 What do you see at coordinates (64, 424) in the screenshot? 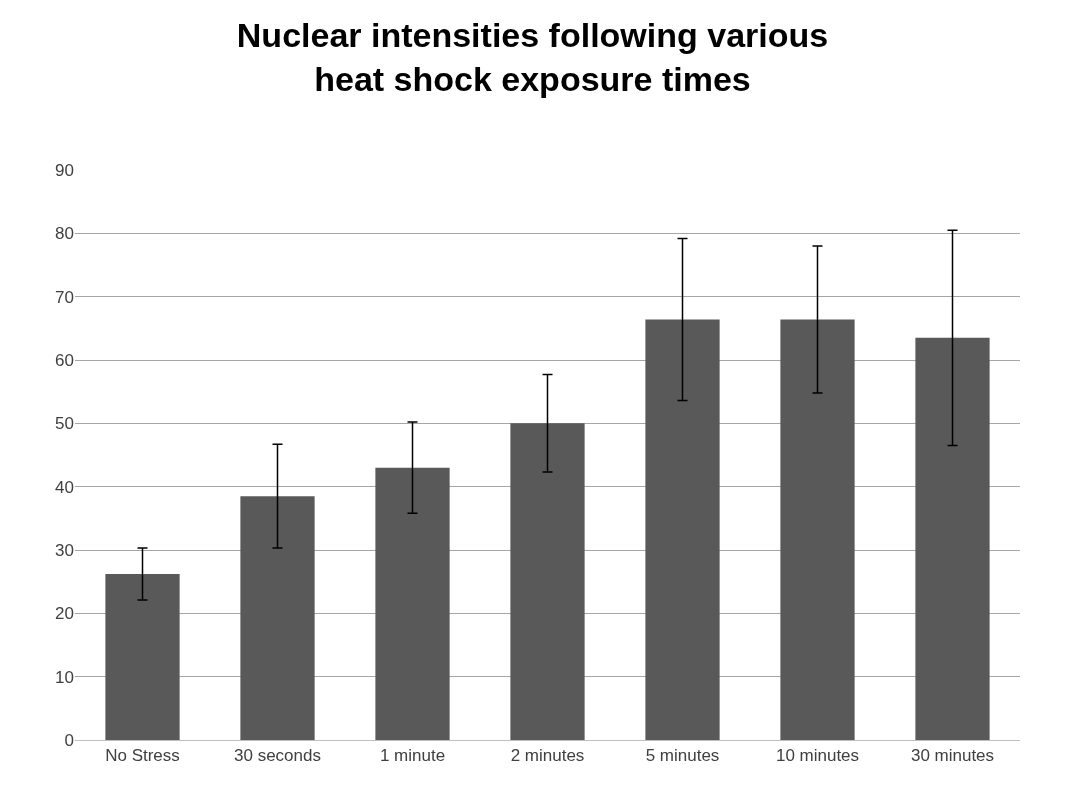
I see `y-tick-label: 50` at bounding box center [64, 424].